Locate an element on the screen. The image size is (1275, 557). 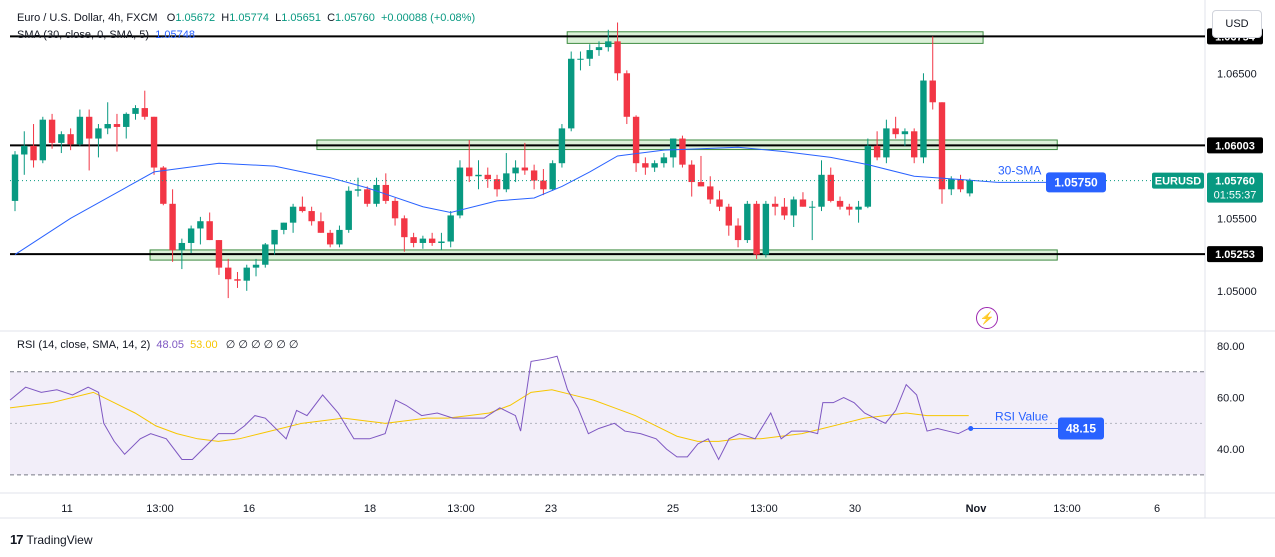
symbol-title: Euro / U.S. Dollar, 4h, FXCM is located at coordinates (87, 18).